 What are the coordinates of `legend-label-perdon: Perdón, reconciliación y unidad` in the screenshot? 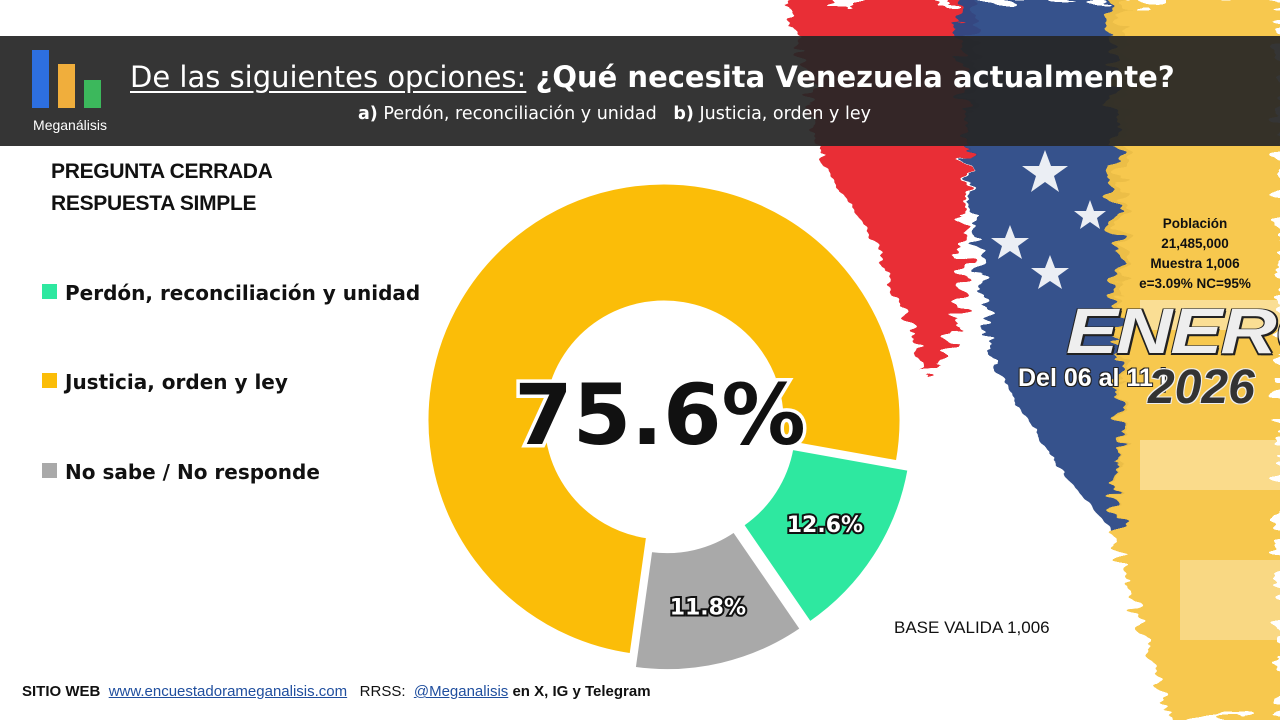 It's located at (243, 293).